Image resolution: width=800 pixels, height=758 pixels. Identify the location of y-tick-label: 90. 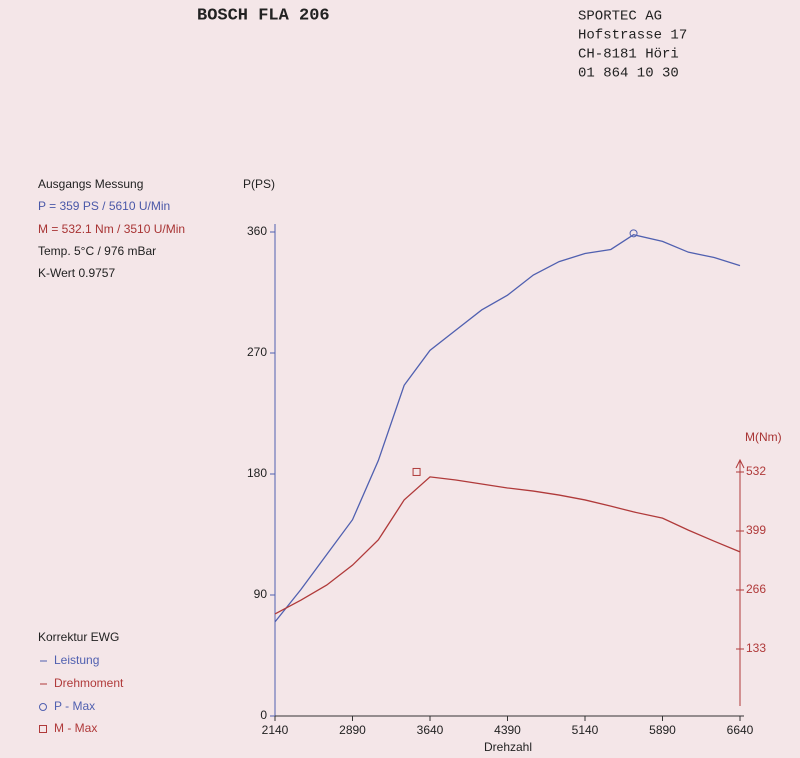
(261, 594).